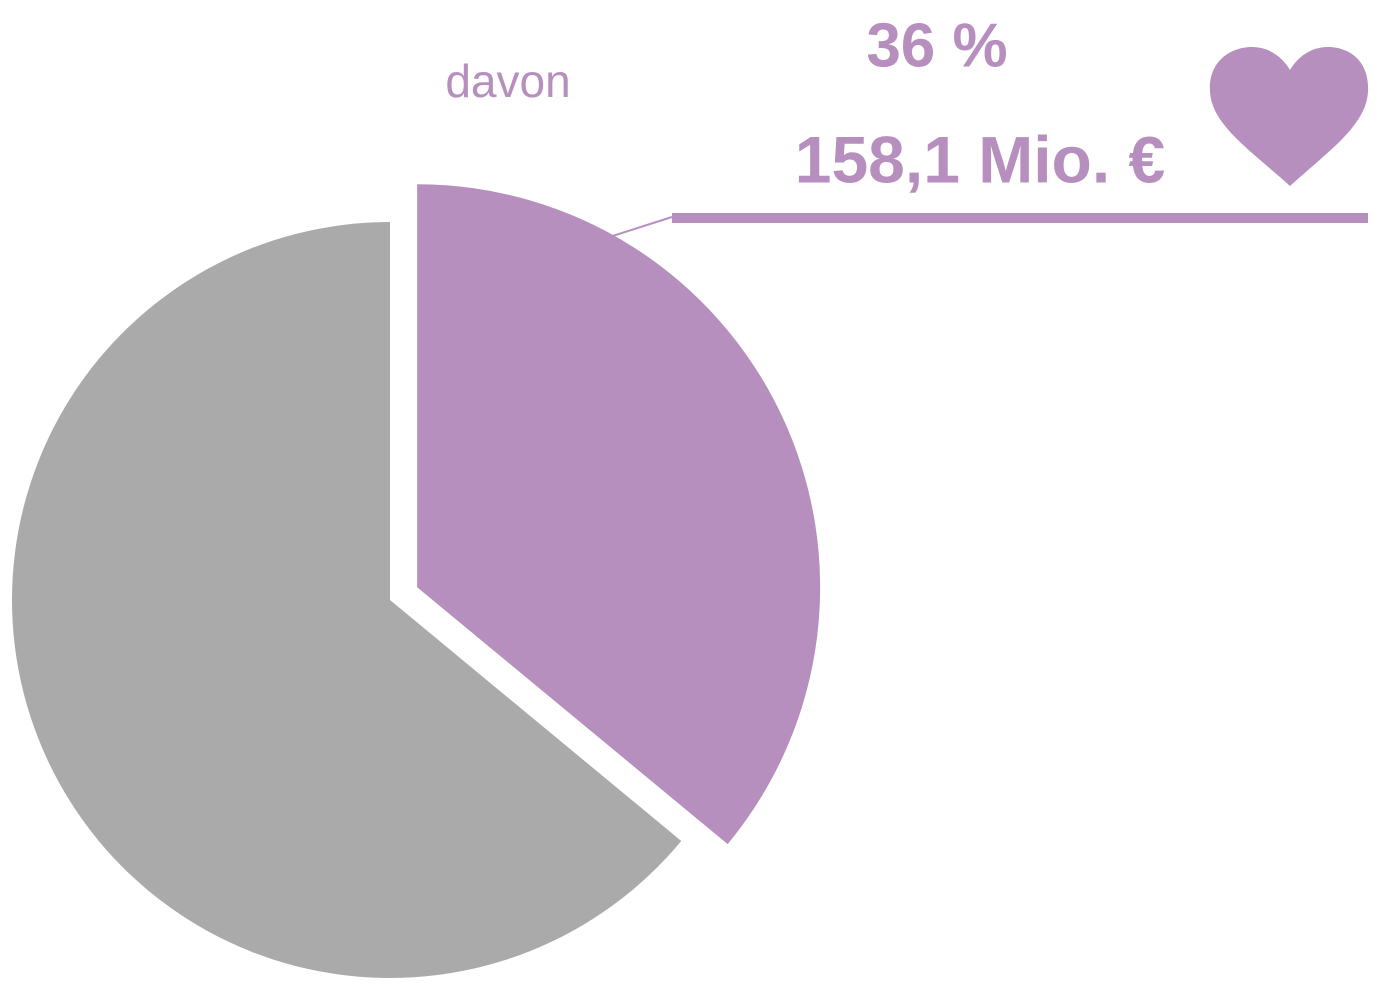  Describe the element at coordinates (980, 159) in the screenshot. I see `annotation-amount: 158,1 Mio. €` at that location.